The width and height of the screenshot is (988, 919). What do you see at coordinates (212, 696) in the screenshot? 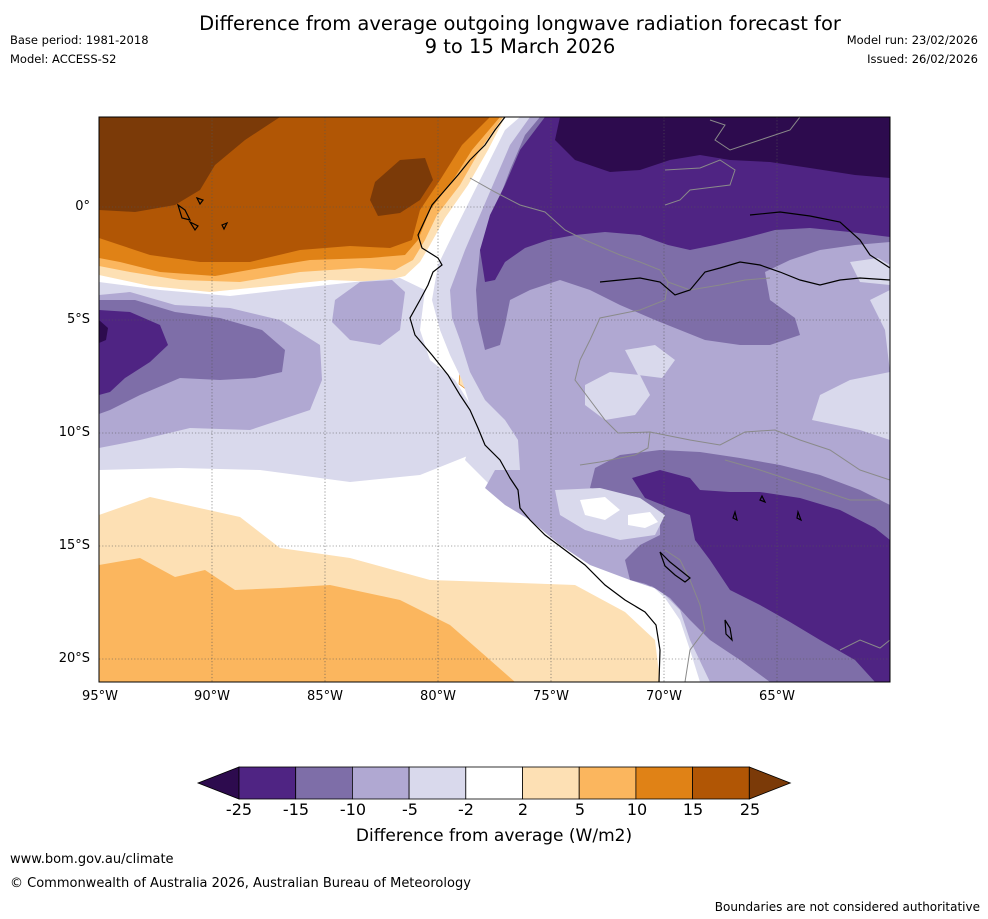
I see `lon-label-90w: 90°W` at bounding box center [212, 696].